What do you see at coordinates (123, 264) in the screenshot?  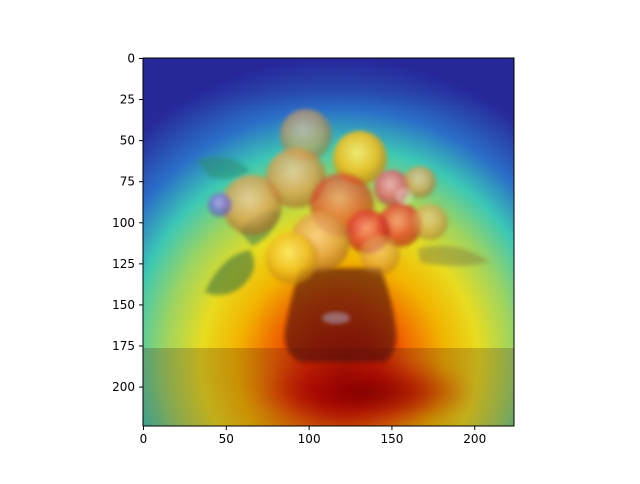 I see `y-tick-label: 125` at bounding box center [123, 264].